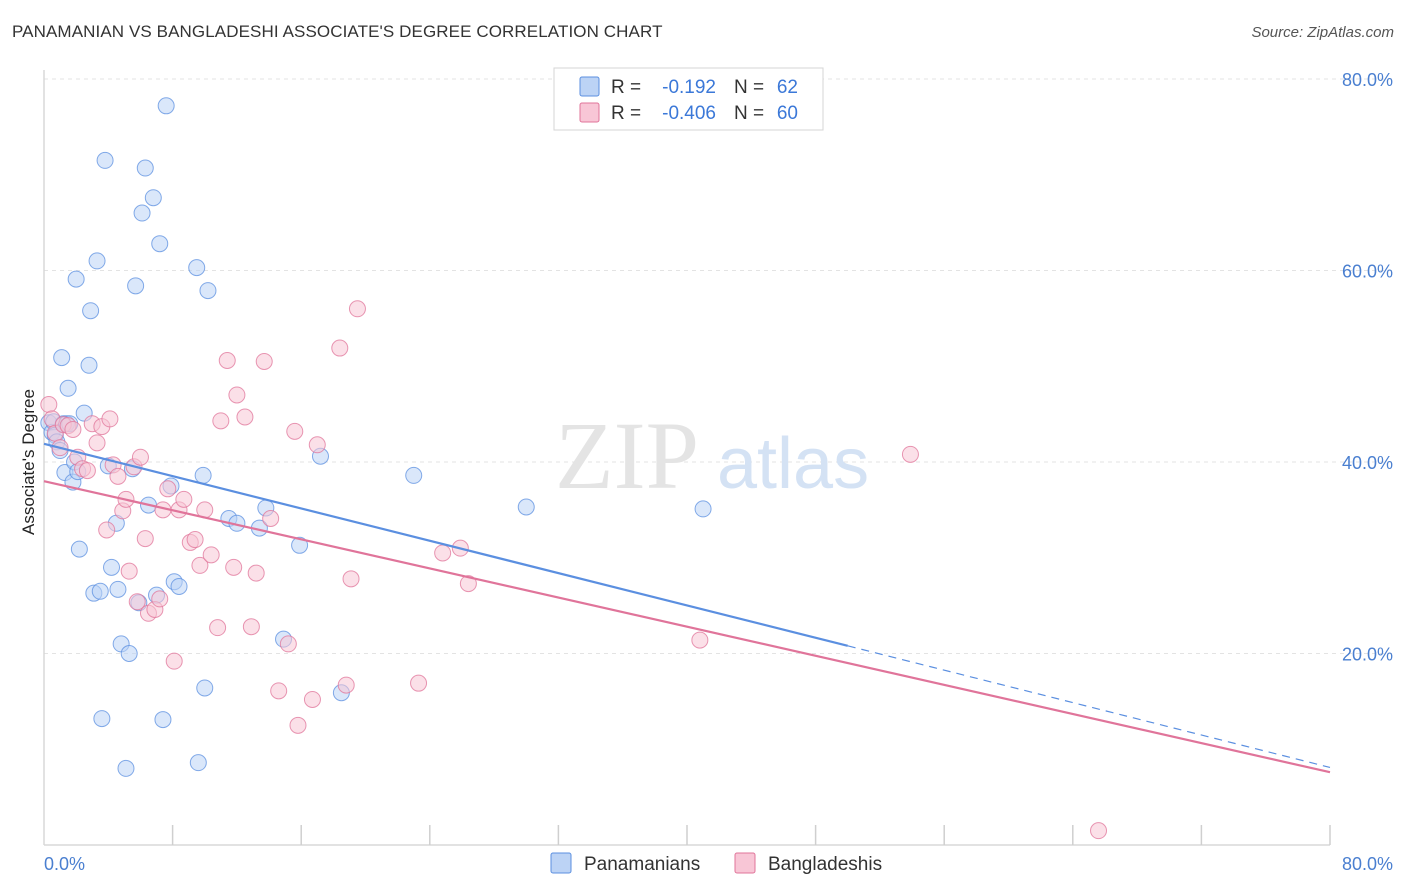 Image resolution: width=1406 pixels, height=892 pixels. What do you see at coordinates (642, 864) in the screenshot?
I see `series-legend-label-panamanians: Panamanians` at bounding box center [642, 864].